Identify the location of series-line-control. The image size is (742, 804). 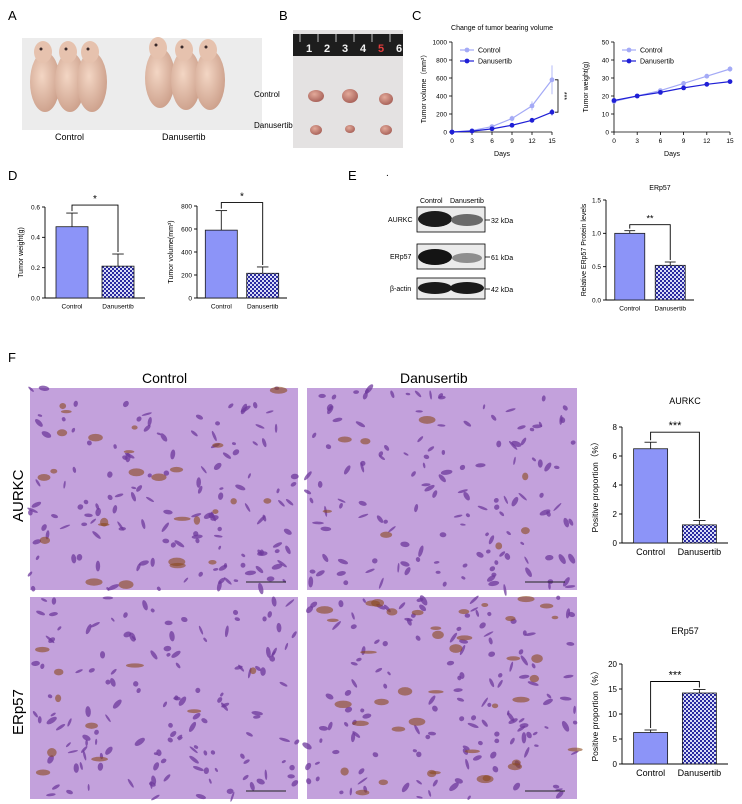
(502, 106).